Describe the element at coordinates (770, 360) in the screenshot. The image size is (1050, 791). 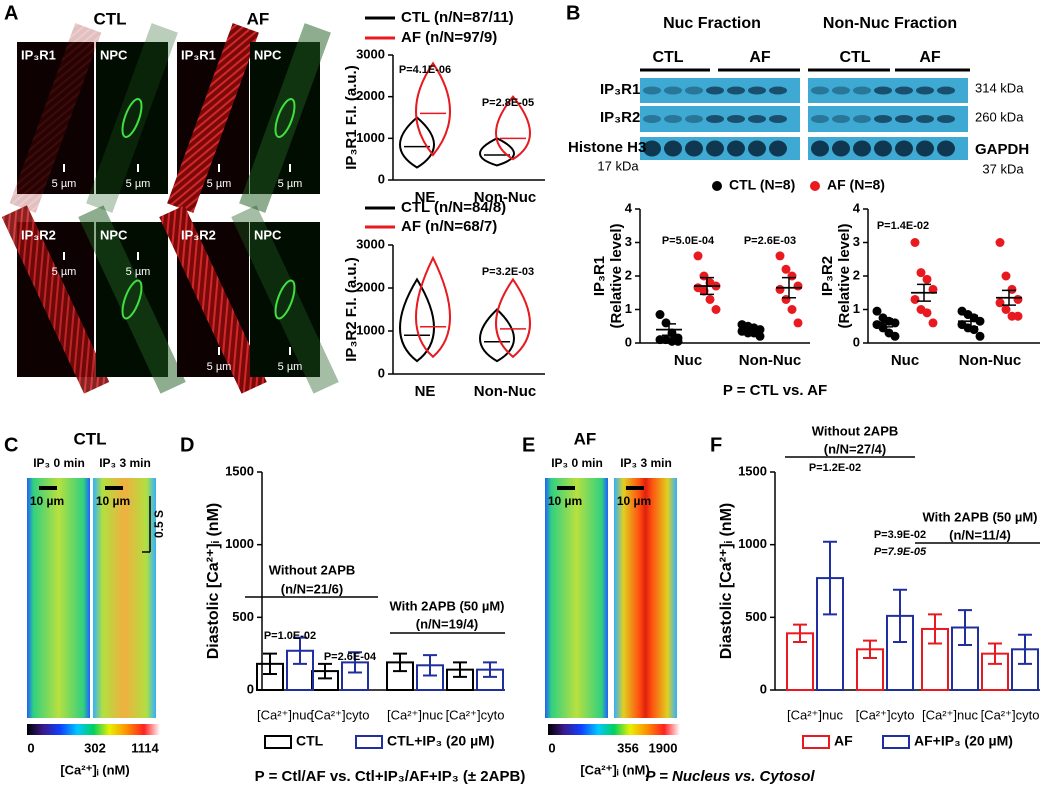
I see `x-tick-label: Non-Nuc` at that location.